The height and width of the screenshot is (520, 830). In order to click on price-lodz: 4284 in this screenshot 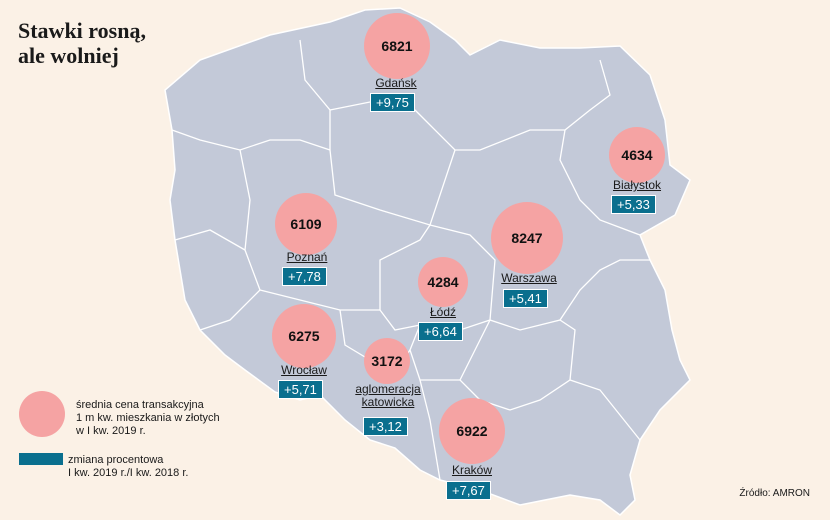, I will do `click(443, 282)`.